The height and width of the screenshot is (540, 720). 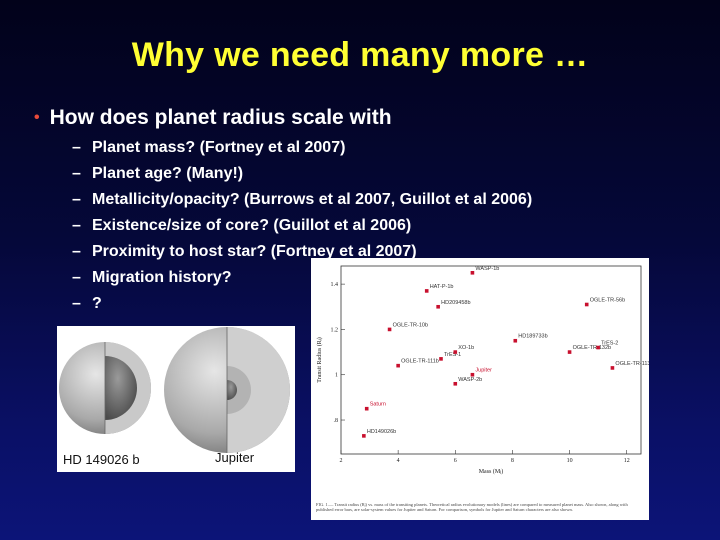 I want to click on data-point-label: HD149026b, so click(x=381, y=432).